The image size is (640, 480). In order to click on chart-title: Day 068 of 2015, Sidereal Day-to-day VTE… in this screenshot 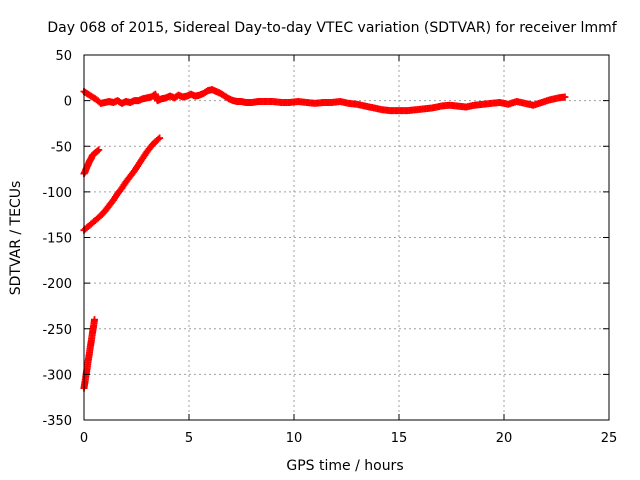, I will do `click(332, 28)`.